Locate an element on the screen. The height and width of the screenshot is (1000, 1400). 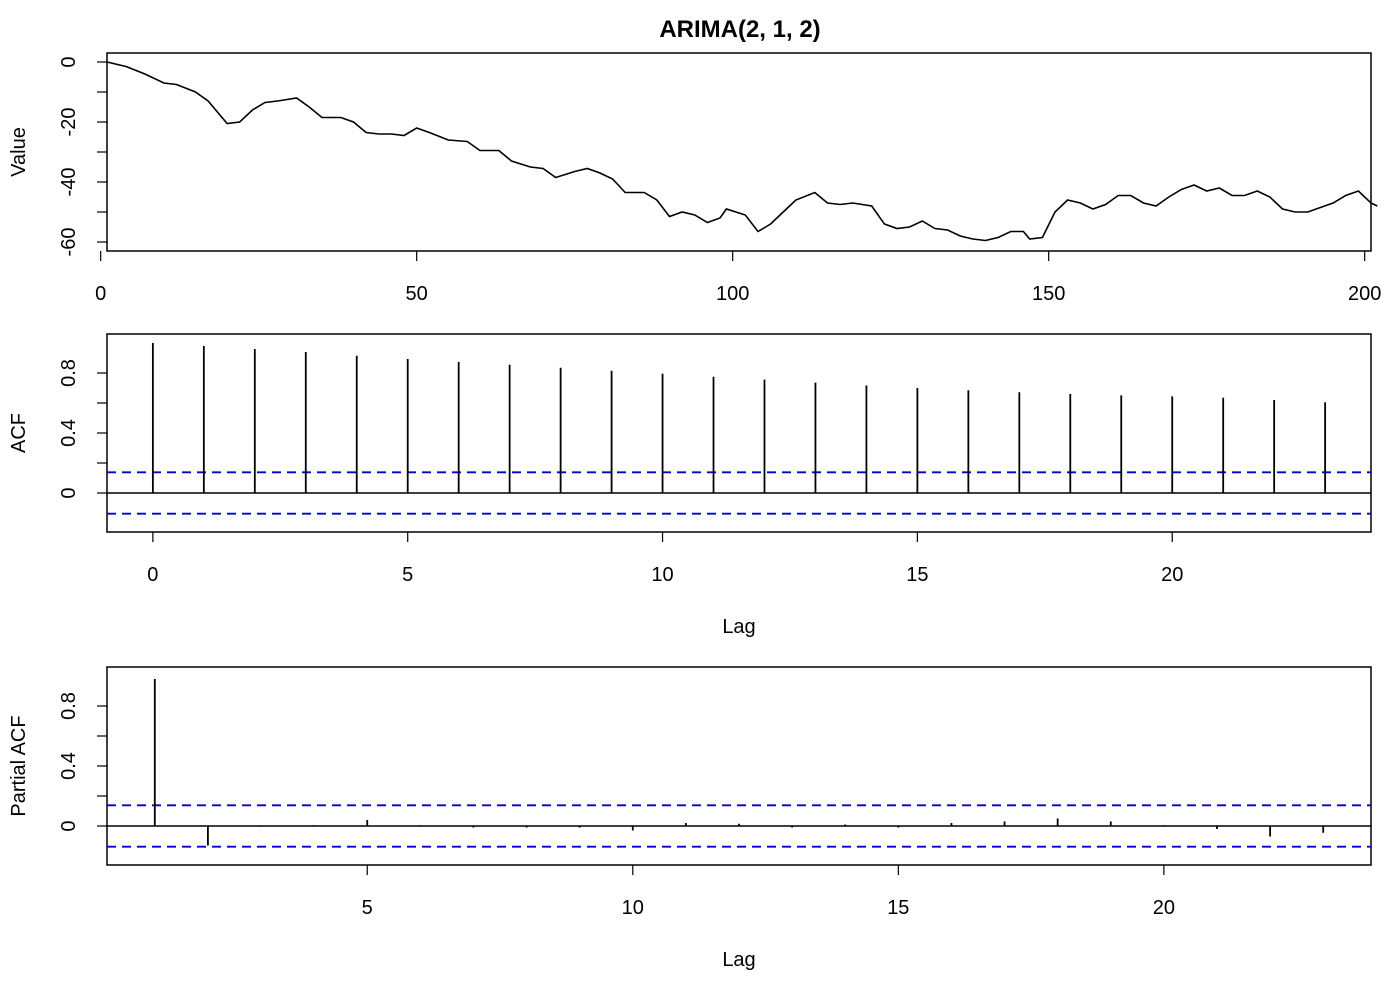
acf-ylabel: ACF is located at coordinates (19, 433).